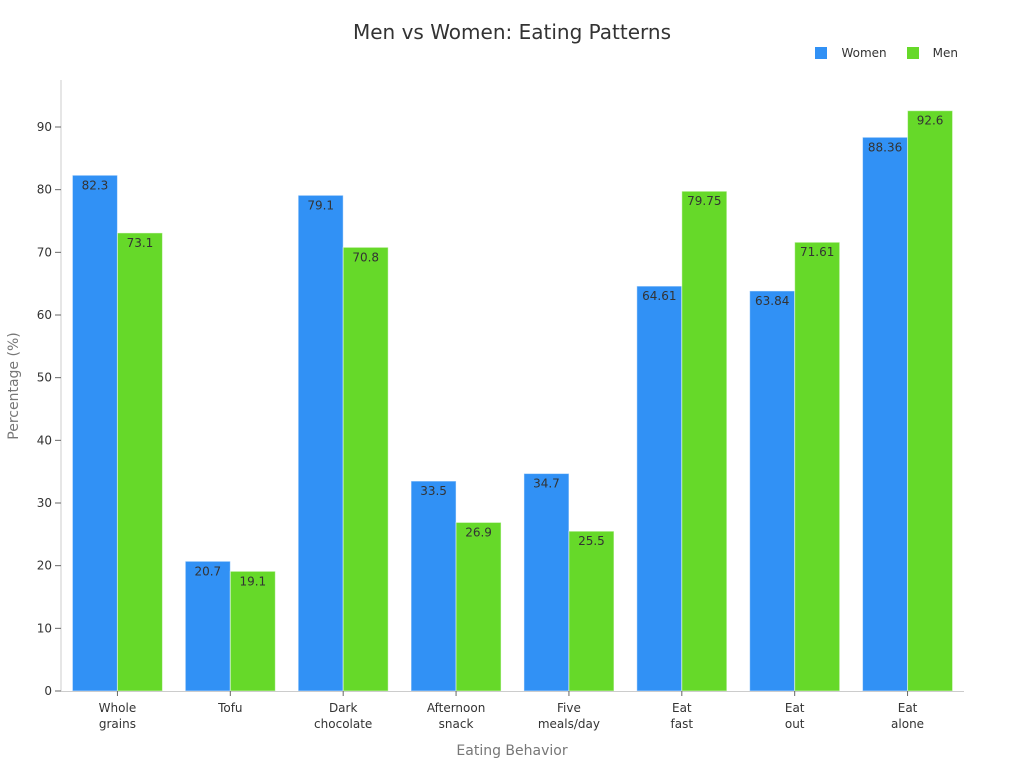 The height and width of the screenshot is (768, 1024). I want to click on bar-value-label: 34.7, so click(546, 484).